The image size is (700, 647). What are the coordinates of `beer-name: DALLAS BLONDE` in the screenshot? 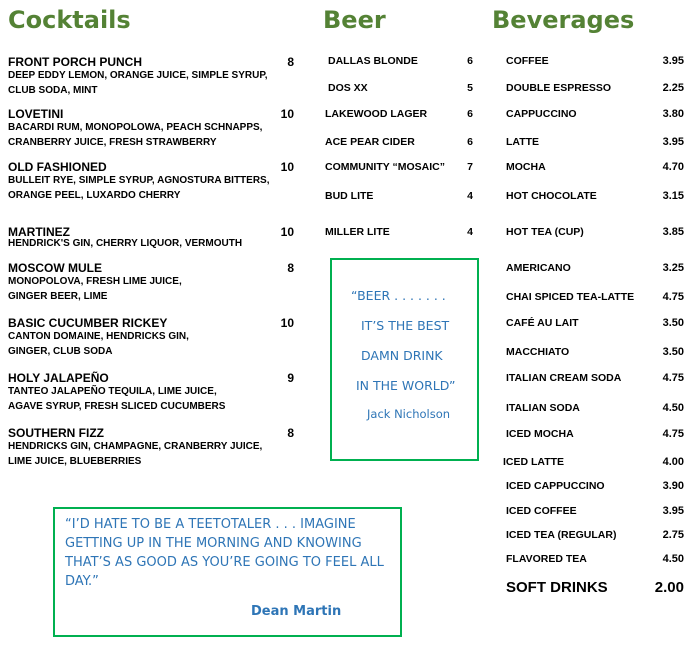 It's located at (373, 61).